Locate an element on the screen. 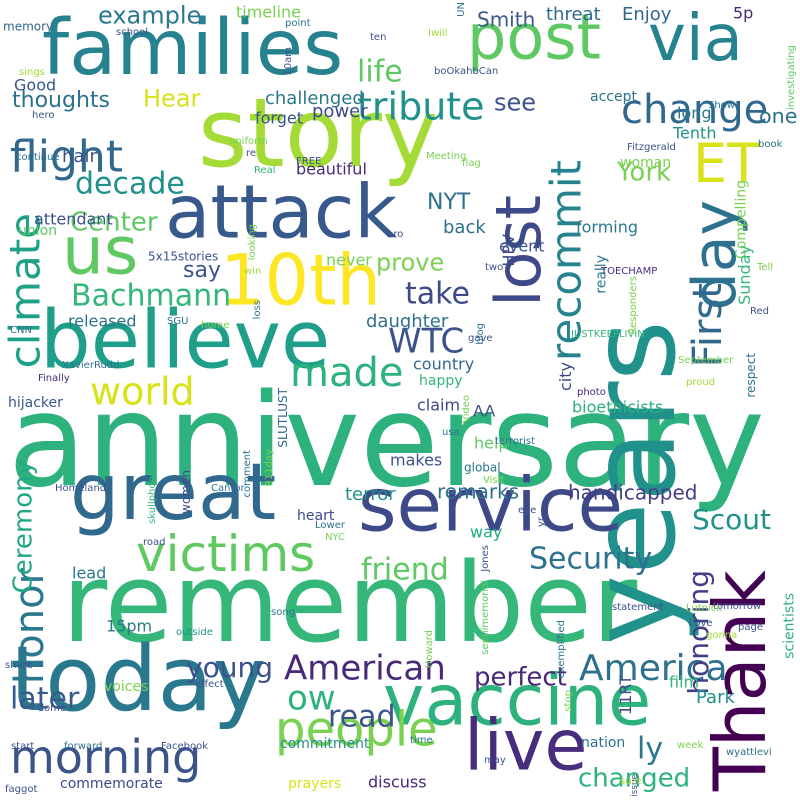 This screenshot has height=800, width=800. cloud-word: Homeland is located at coordinates (80, 488).